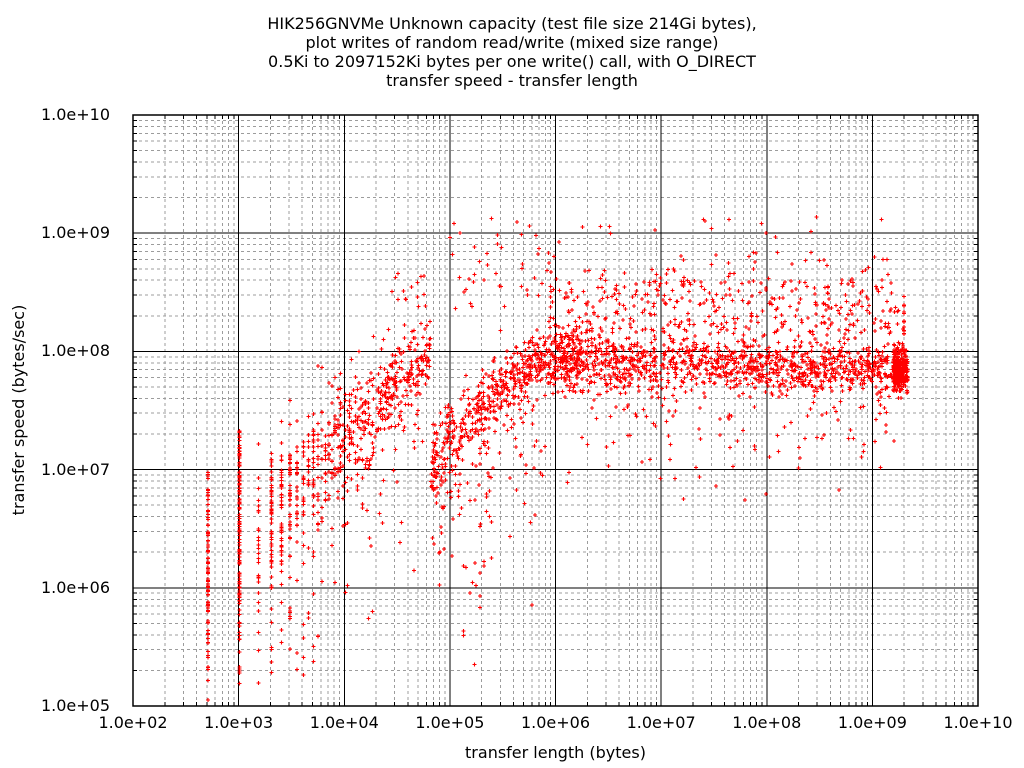  Describe the element at coordinates (239, 722) in the screenshot. I see `x-tick-label-1.0e+03: 1.0e+03` at that location.